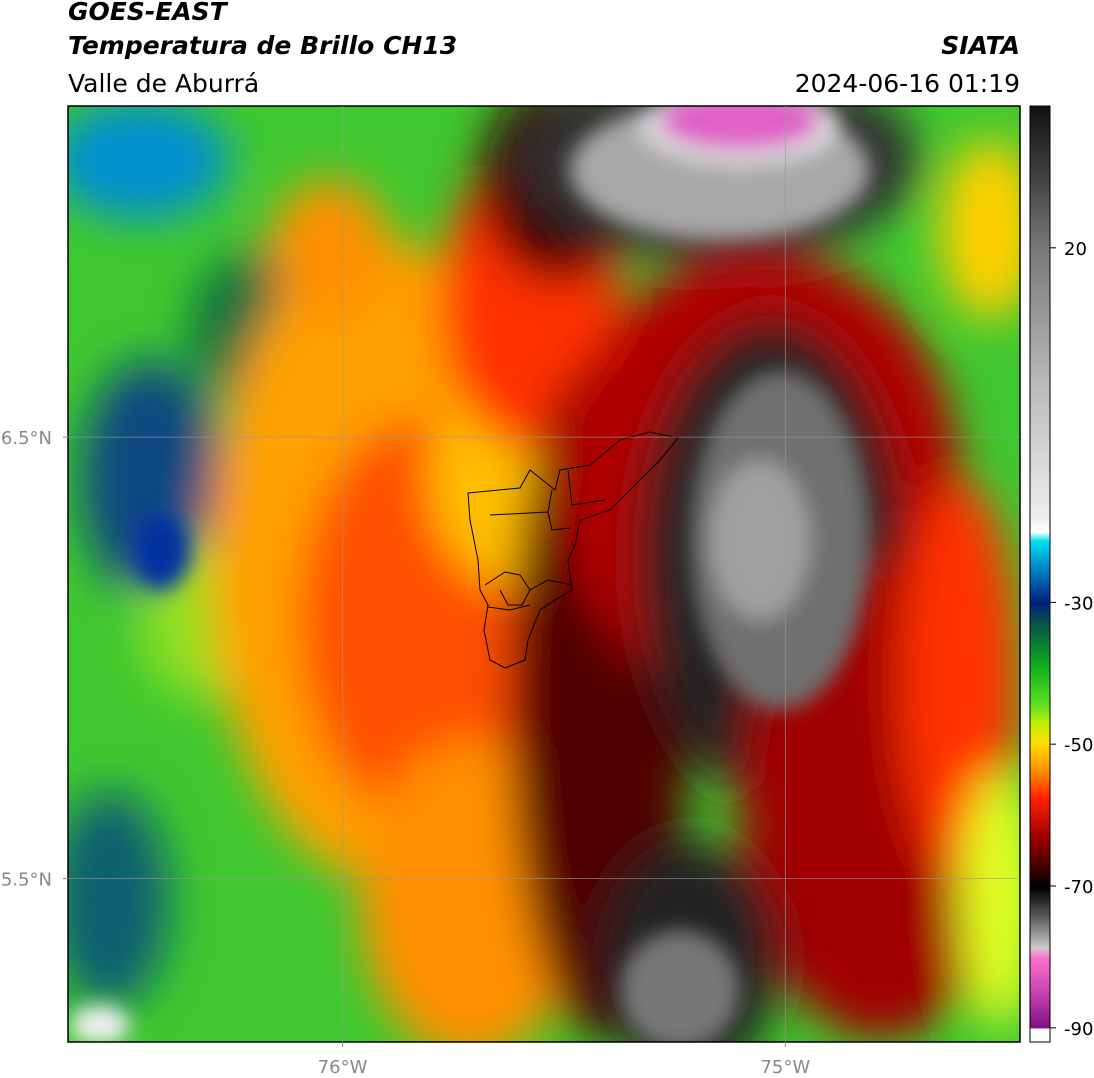  Describe the element at coordinates (343, 1067) in the screenshot. I see `x-tick-label: 76°W` at that location.